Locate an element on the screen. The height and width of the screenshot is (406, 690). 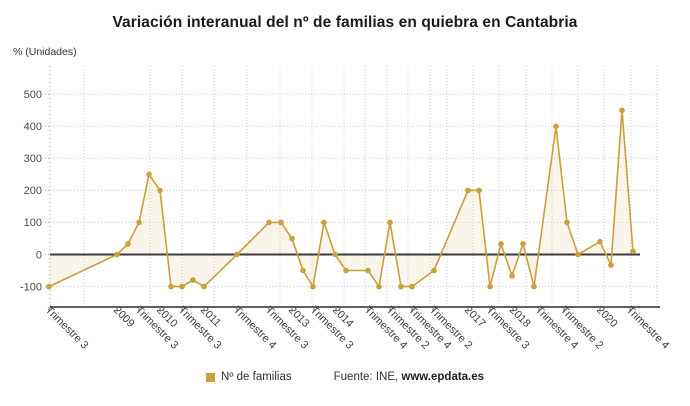
y-axis-unit-label: % (Unidades) is located at coordinates (45, 52).